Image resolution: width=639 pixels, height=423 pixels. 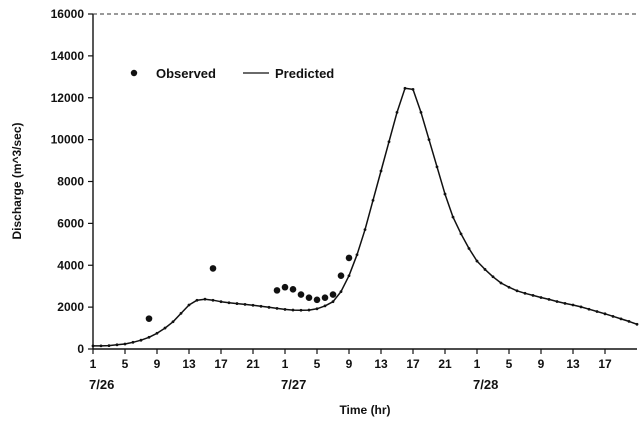 What do you see at coordinates (80, 349) in the screenshot?
I see `y-tick-label: 0` at bounding box center [80, 349].